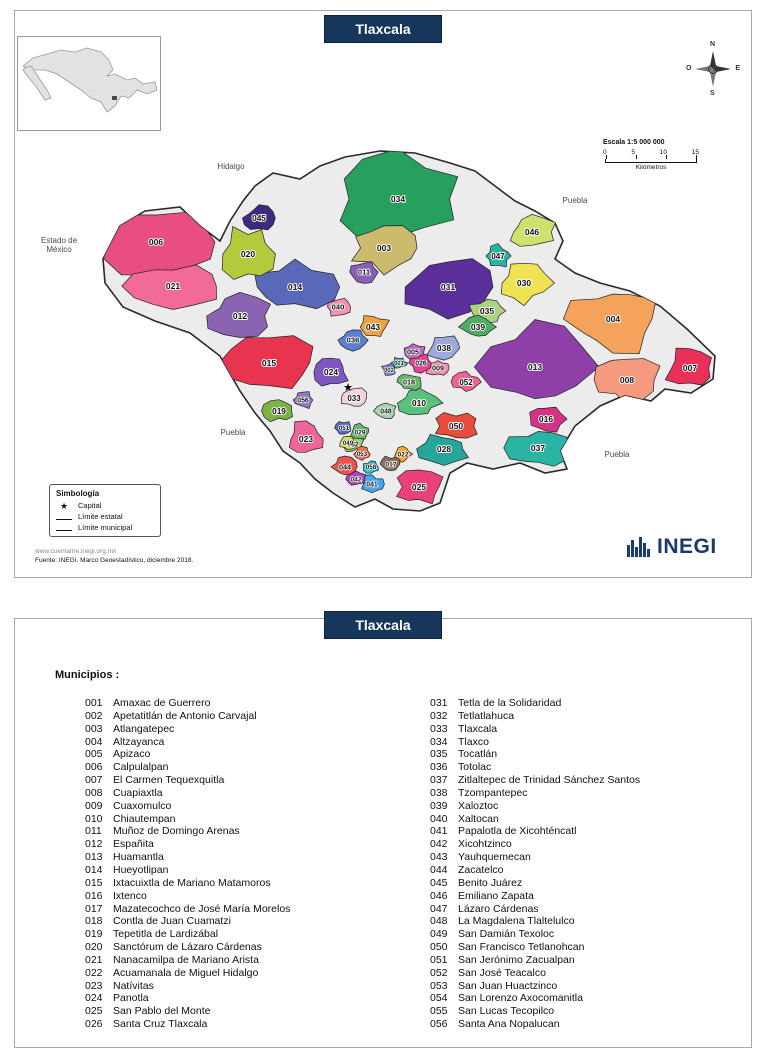 The image size is (768, 1048). What do you see at coordinates (250, 883) in the screenshot?
I see `municipality-row: 015 Ixtacuixtla de Mariano Matamoros` at bounding box center [250, 883].